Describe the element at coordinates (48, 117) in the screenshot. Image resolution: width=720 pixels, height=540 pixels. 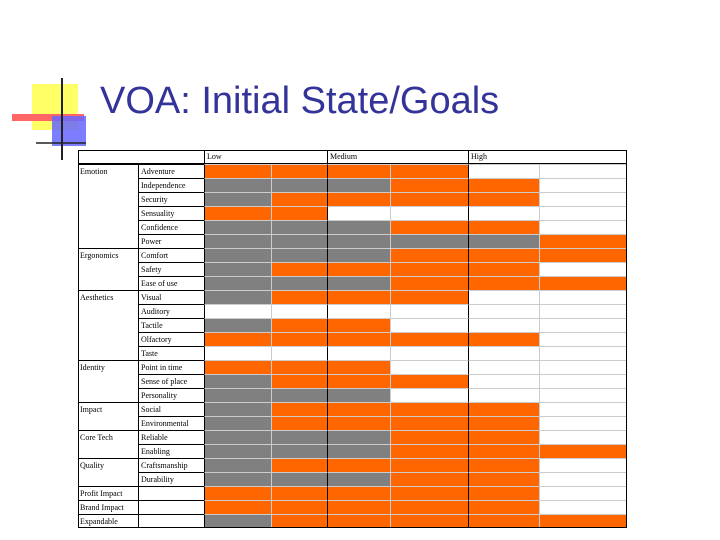
I see `red-bar` at that location.